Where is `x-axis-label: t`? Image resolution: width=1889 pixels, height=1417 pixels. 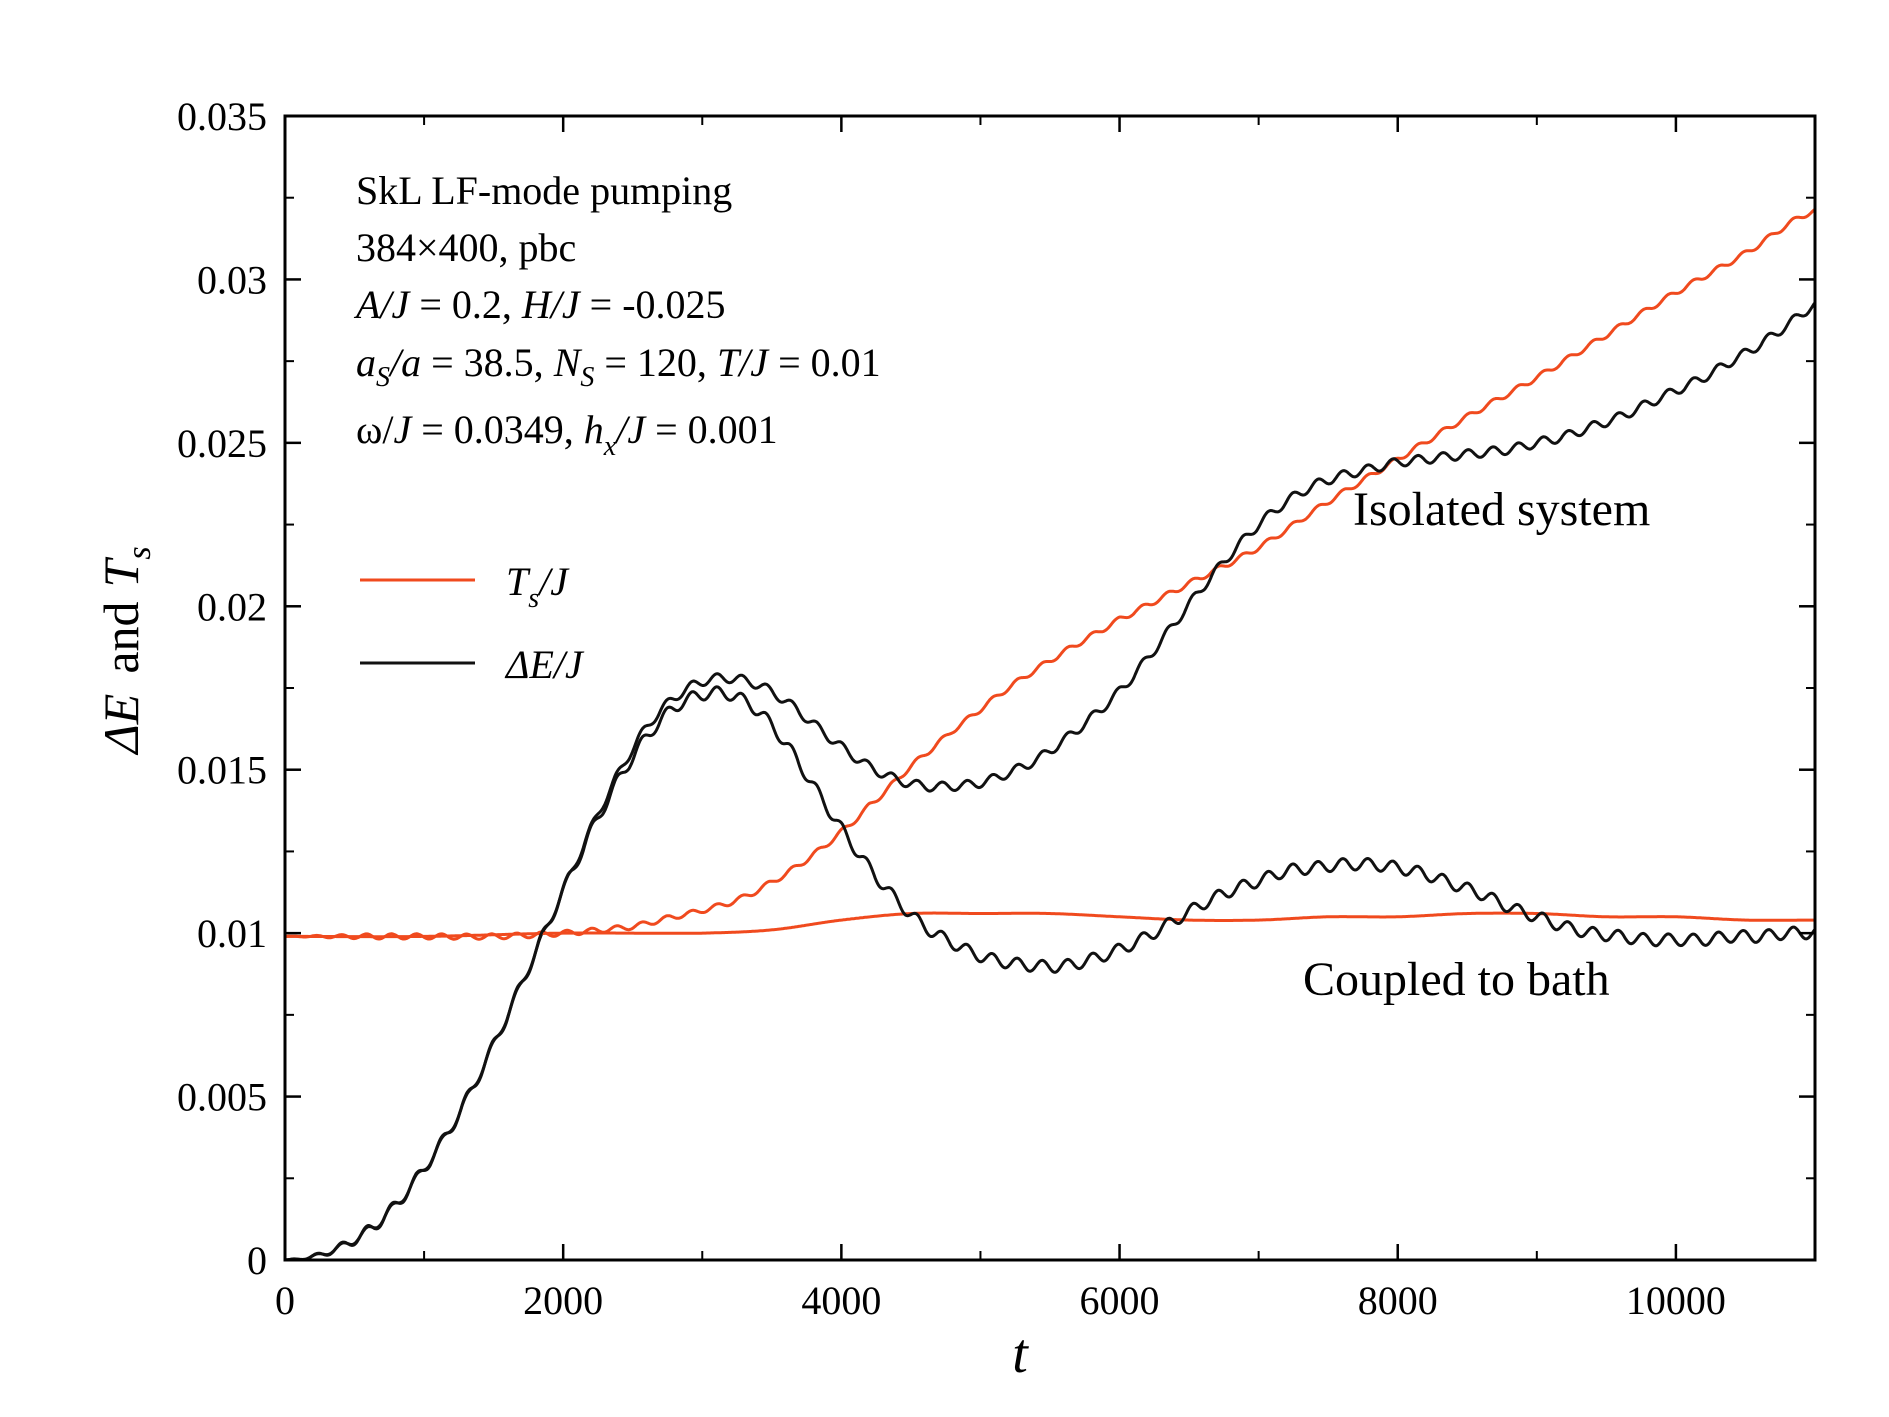 x-axis-label: t is located at coordinates (1020, 1354).